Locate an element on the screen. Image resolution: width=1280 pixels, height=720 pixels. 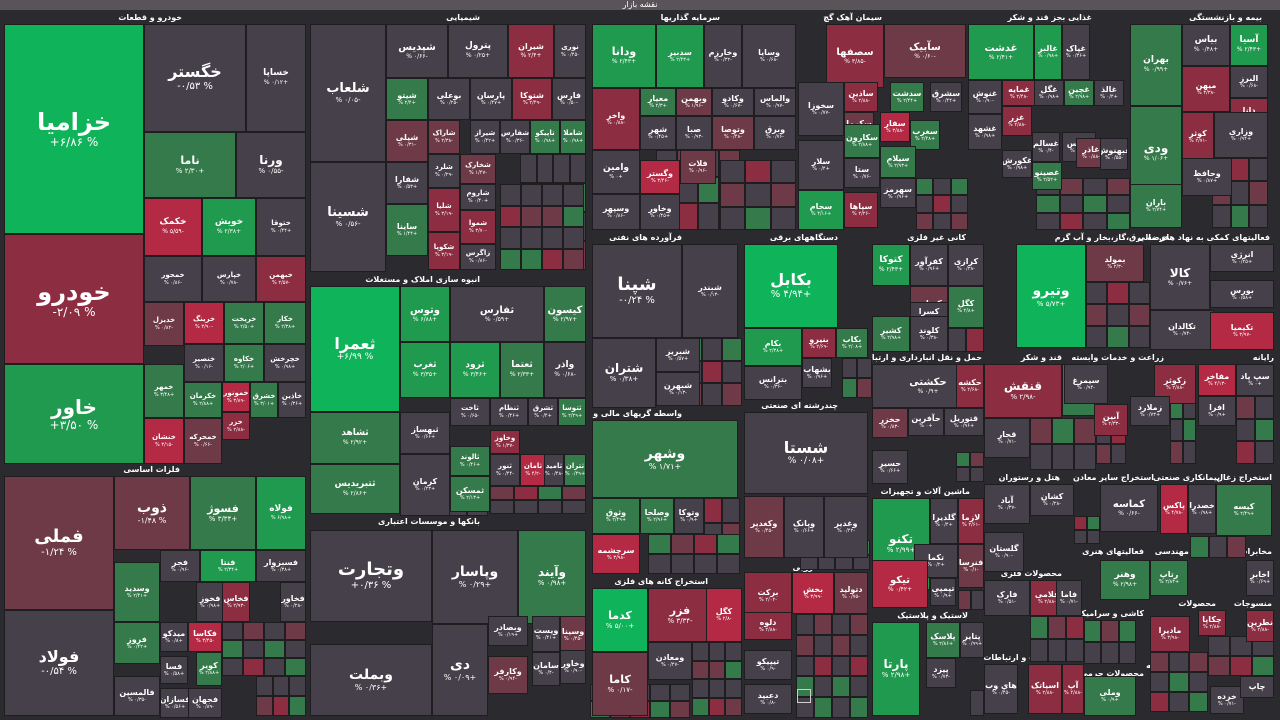
market-tile: سآبیک -۰/۶۰ % is located at coordinates (925, 51).